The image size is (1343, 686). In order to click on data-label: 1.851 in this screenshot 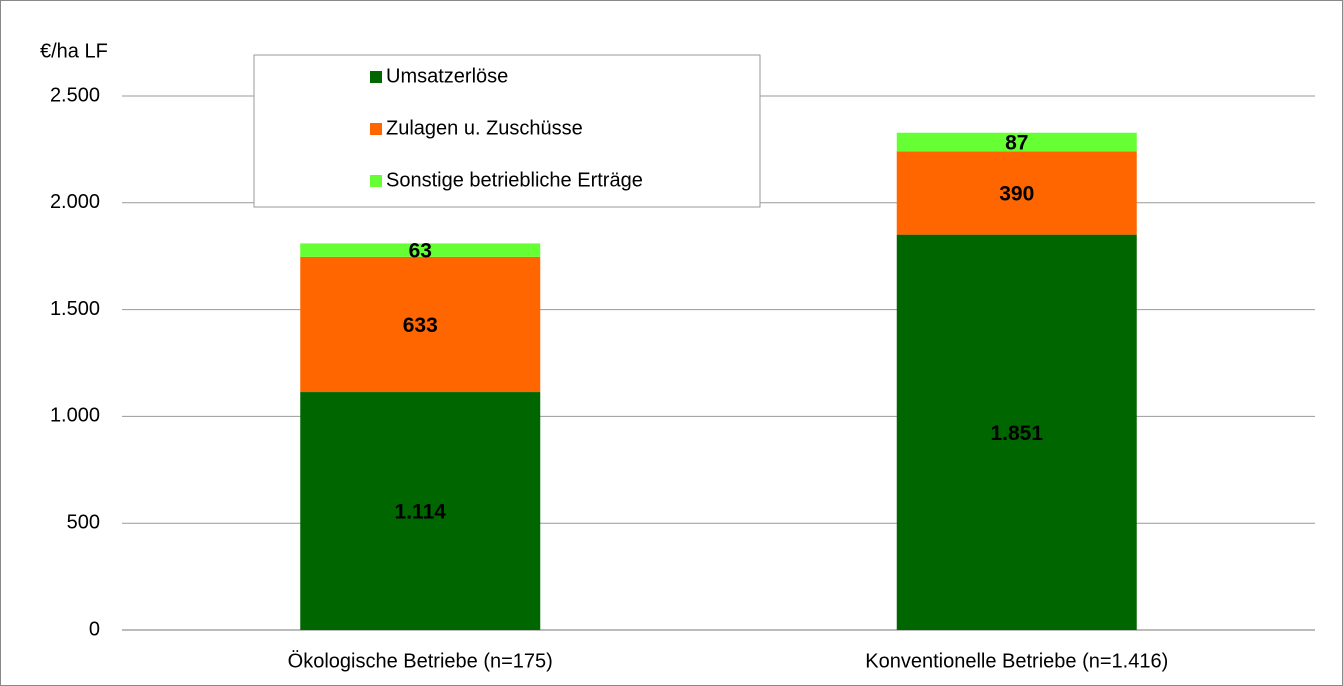, I will do `click(1016, 433)`.